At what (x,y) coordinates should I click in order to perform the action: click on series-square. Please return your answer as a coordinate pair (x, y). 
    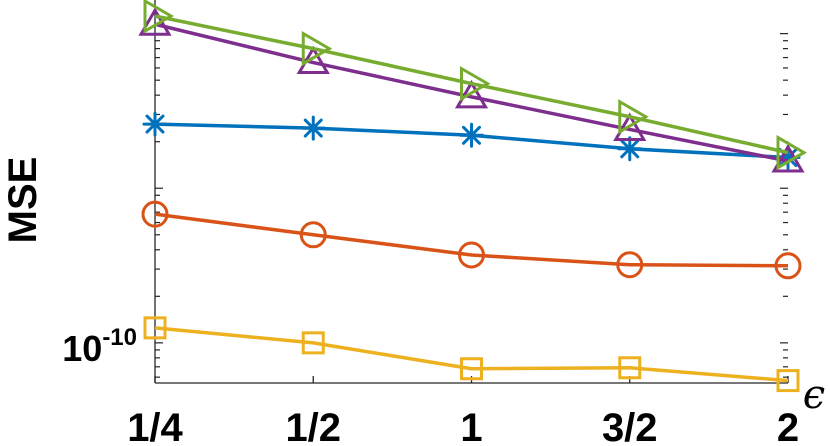
    Looking at the image, I should click on (471, 354).